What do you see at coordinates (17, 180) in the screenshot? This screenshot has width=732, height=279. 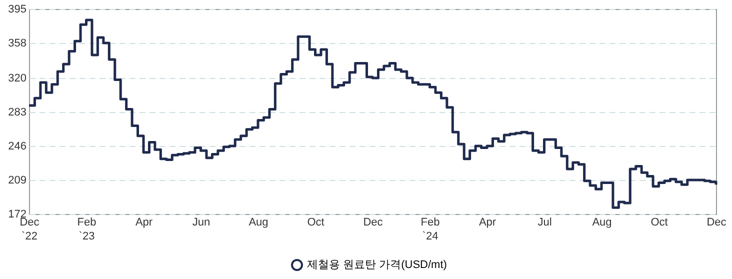 I see `y-tick-label: 209` at bounding box center [17, 180].